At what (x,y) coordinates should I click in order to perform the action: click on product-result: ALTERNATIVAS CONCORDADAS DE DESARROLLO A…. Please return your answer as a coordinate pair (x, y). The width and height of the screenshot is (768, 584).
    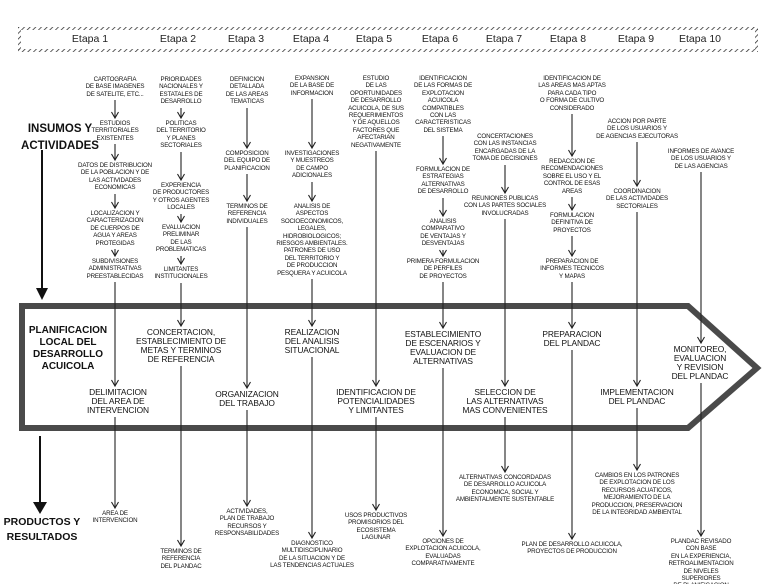
    Looking at the image, I should click on (505, 489).